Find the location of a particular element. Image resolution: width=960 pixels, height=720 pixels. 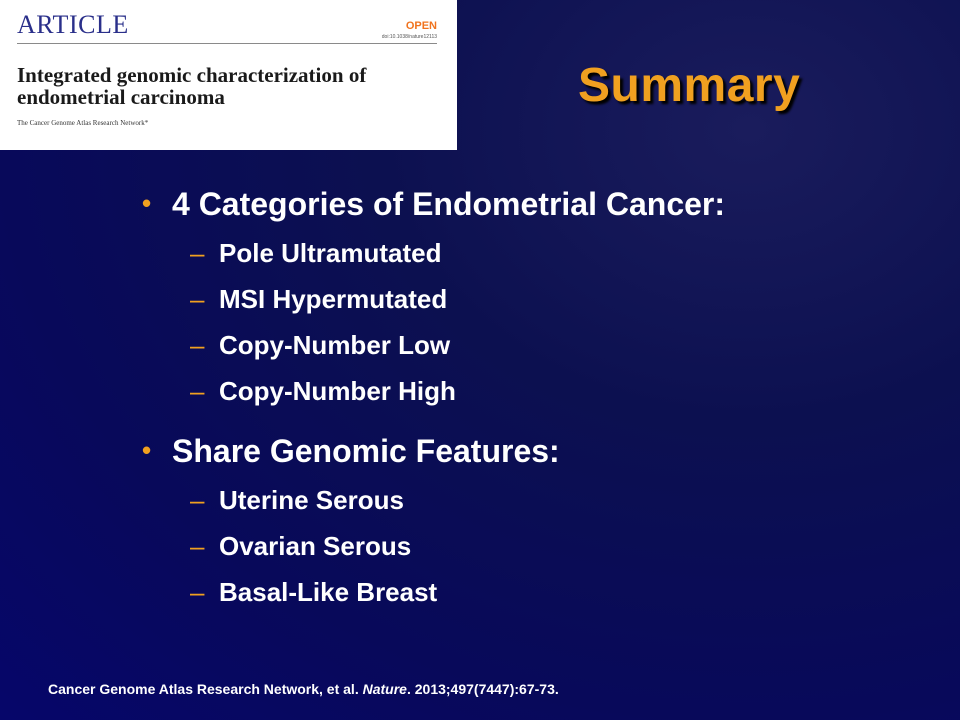

sub-item-label: Basal-Like Breast is located at coordinates (328, 592).